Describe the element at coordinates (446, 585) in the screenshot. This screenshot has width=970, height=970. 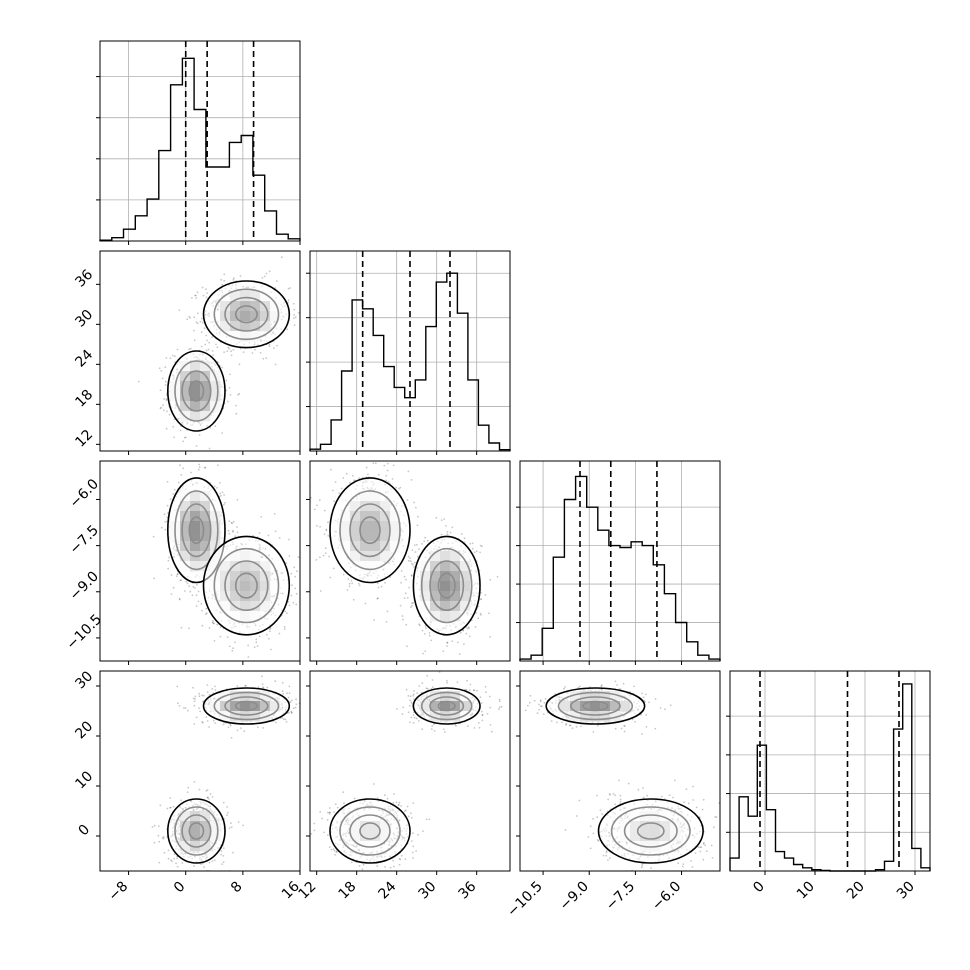
I see `contour-line` at that location.